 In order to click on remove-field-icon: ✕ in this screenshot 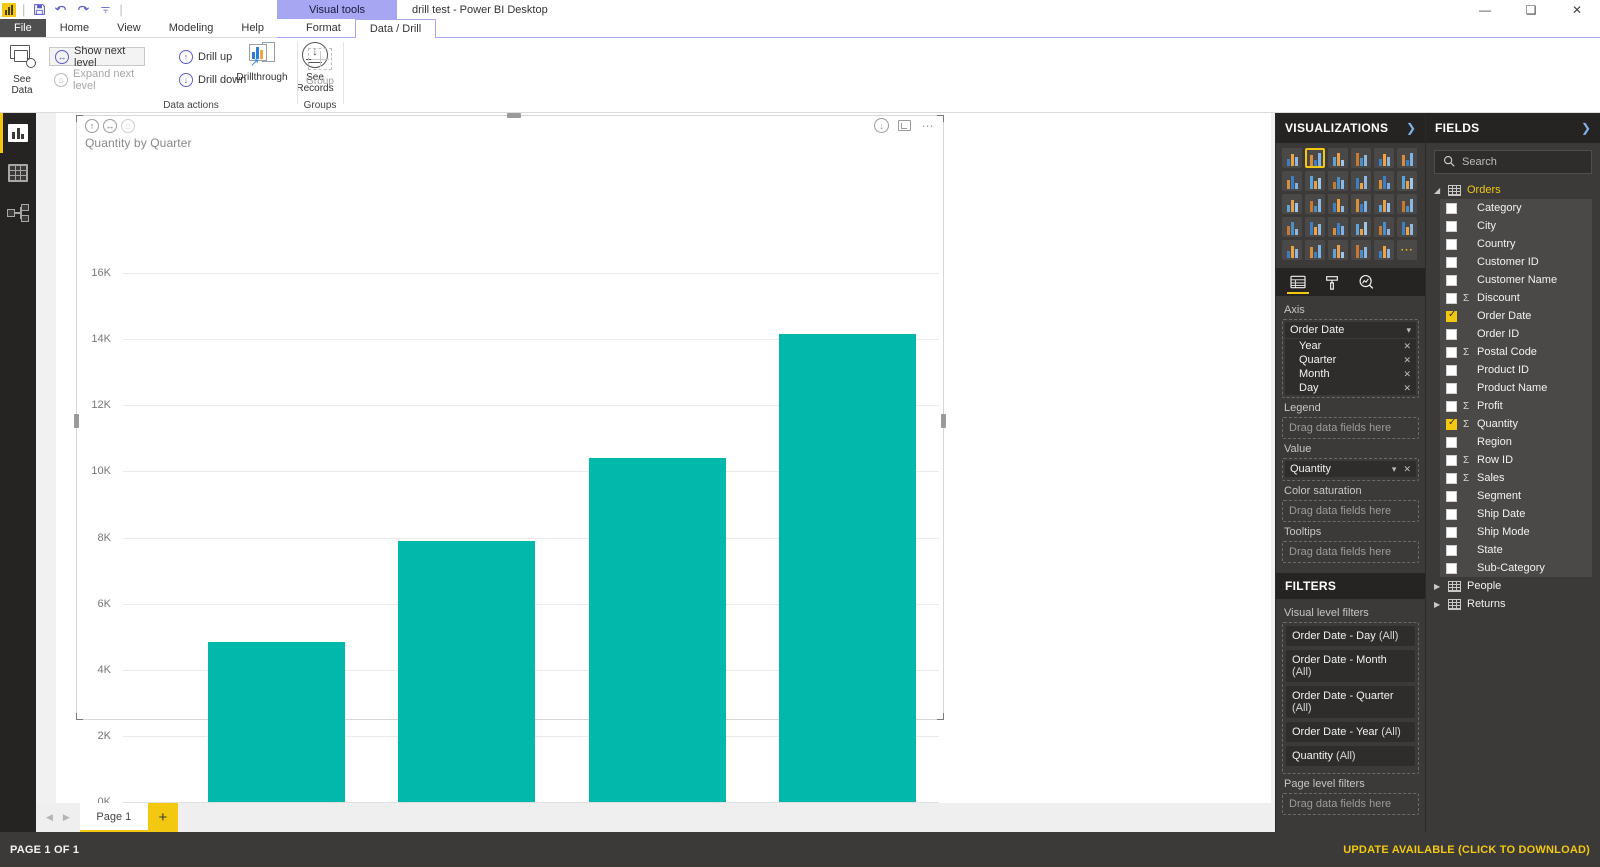, I will do `click(1407, 468)`.